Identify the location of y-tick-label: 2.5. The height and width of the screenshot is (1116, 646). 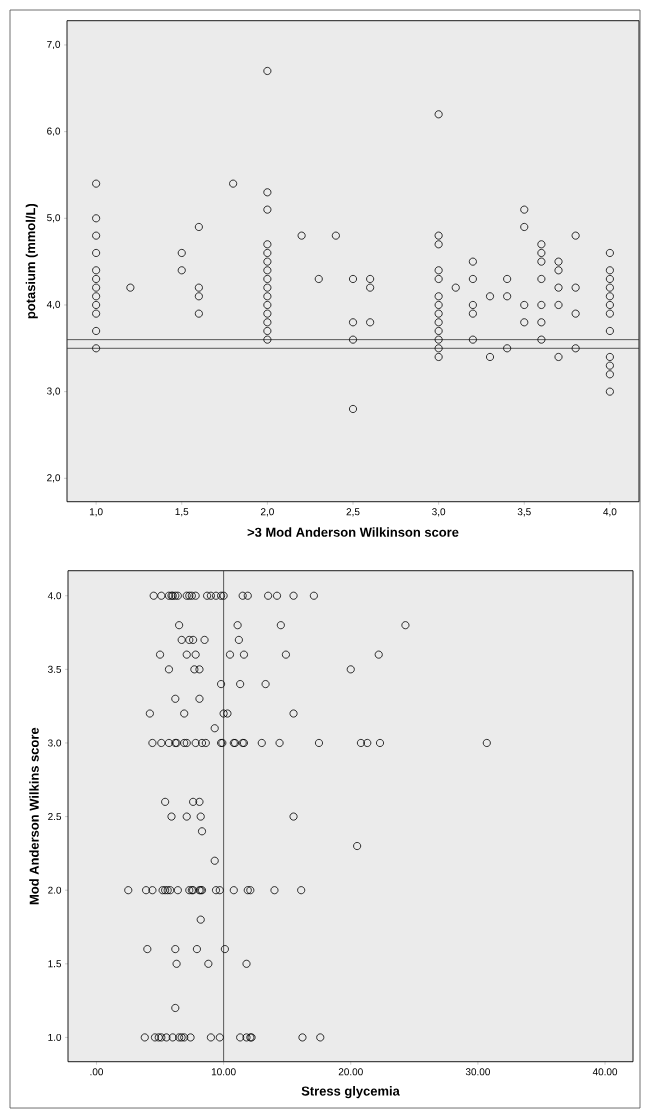
(55, 817).